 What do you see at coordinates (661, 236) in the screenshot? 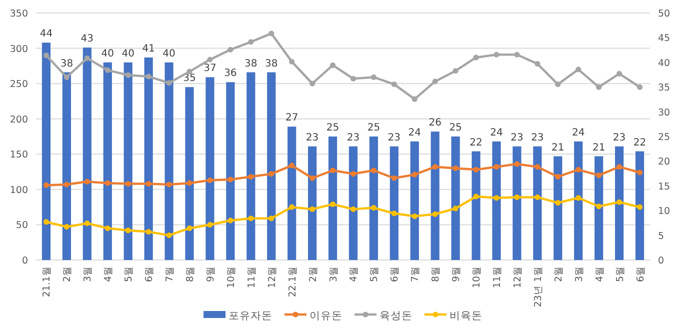
I see `y2-tick-label: 5` at bounding box center [661, 236].